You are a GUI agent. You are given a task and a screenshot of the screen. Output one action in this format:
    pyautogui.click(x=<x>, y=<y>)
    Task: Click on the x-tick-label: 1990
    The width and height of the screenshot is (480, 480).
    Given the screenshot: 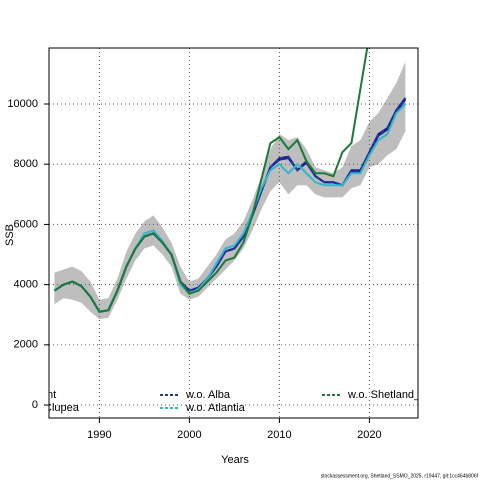 What is the action you would take?
    pyautogui.click(x=99, y=435)
    